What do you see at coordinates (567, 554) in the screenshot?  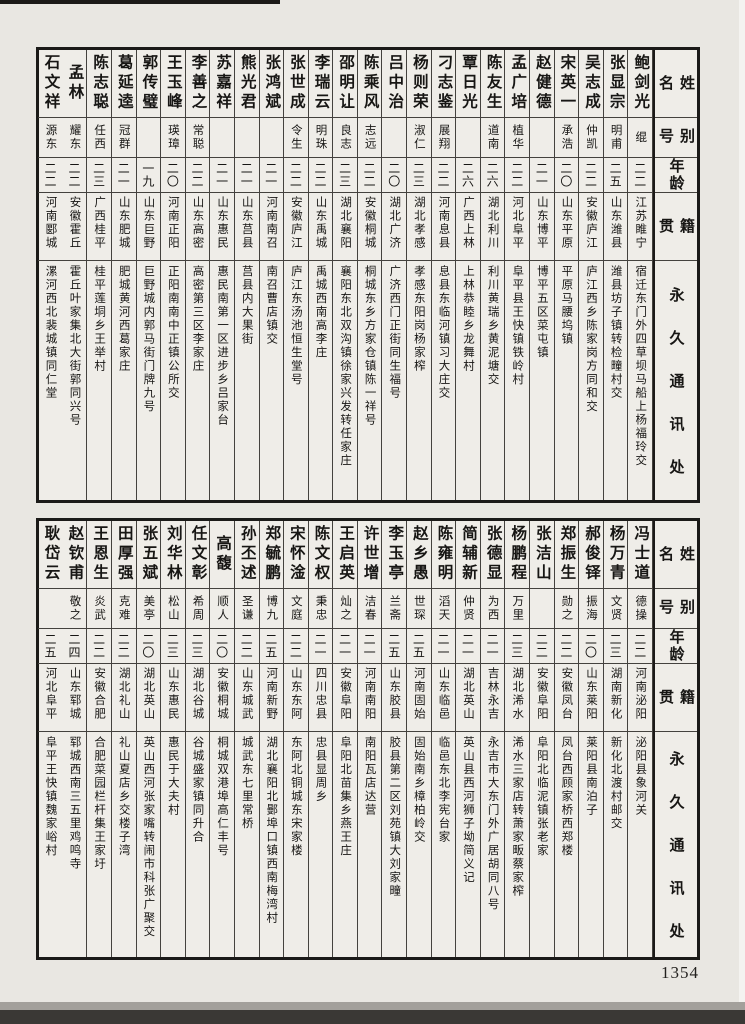 I see `person-name: 郑振生` at bounding box center [567, 554].